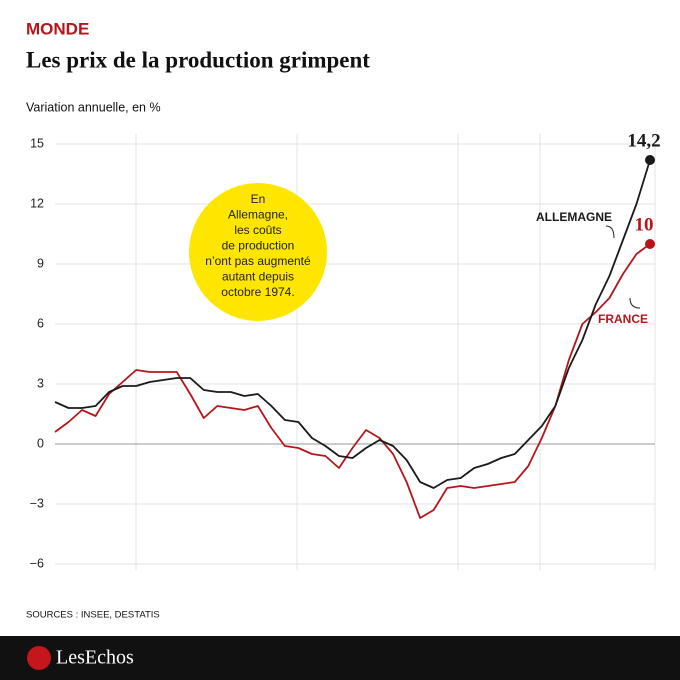  Describe the element at coordinates (644, 224) in the screenshot. I see `value-label: 10` at that location.